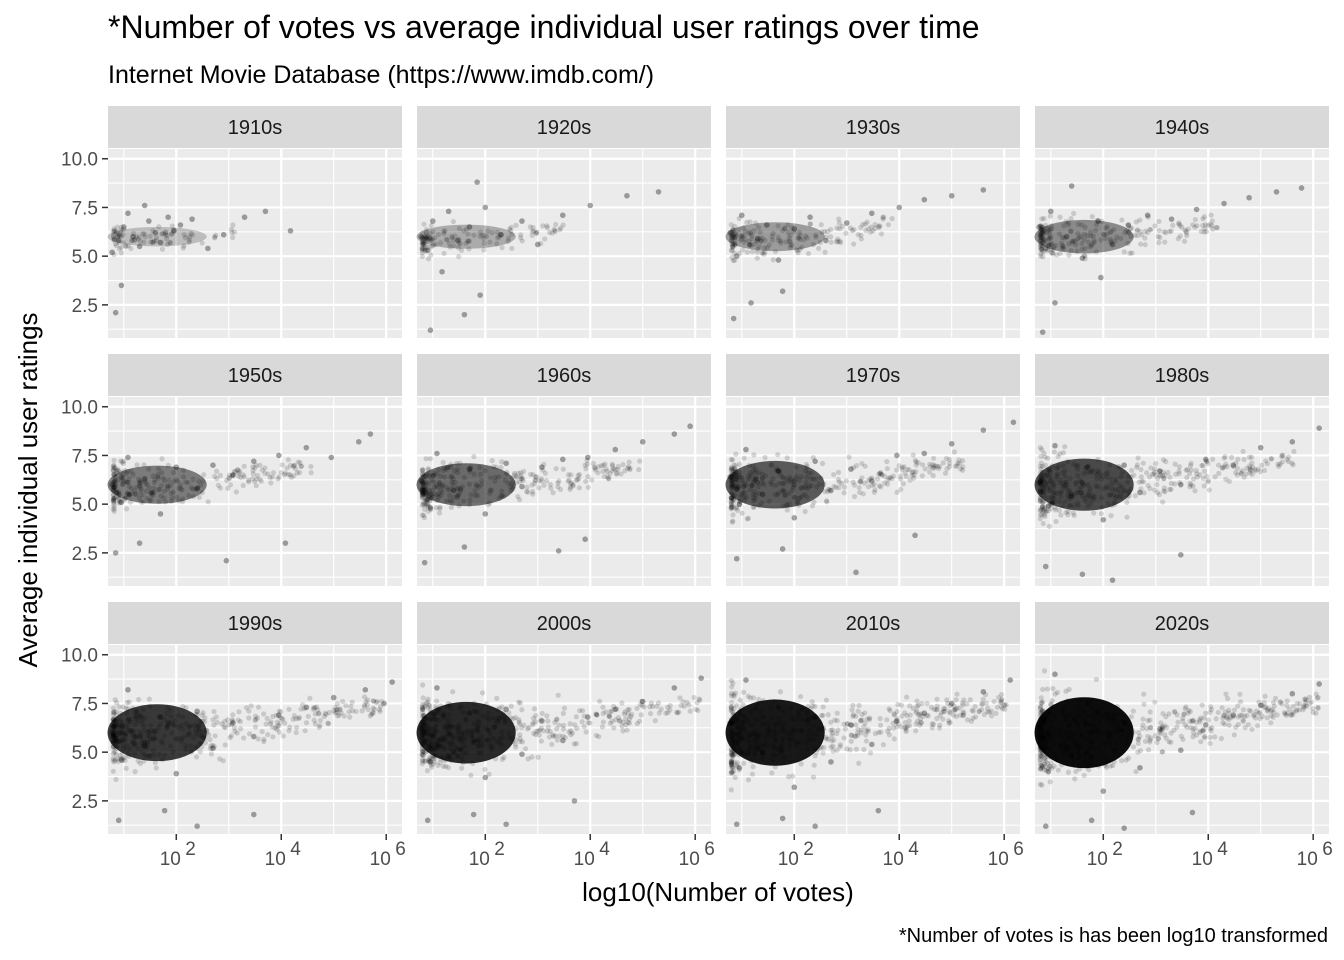 The image size is (1344, 960). I want to click on facet-strip-label: 1990s, so click(255, 624).